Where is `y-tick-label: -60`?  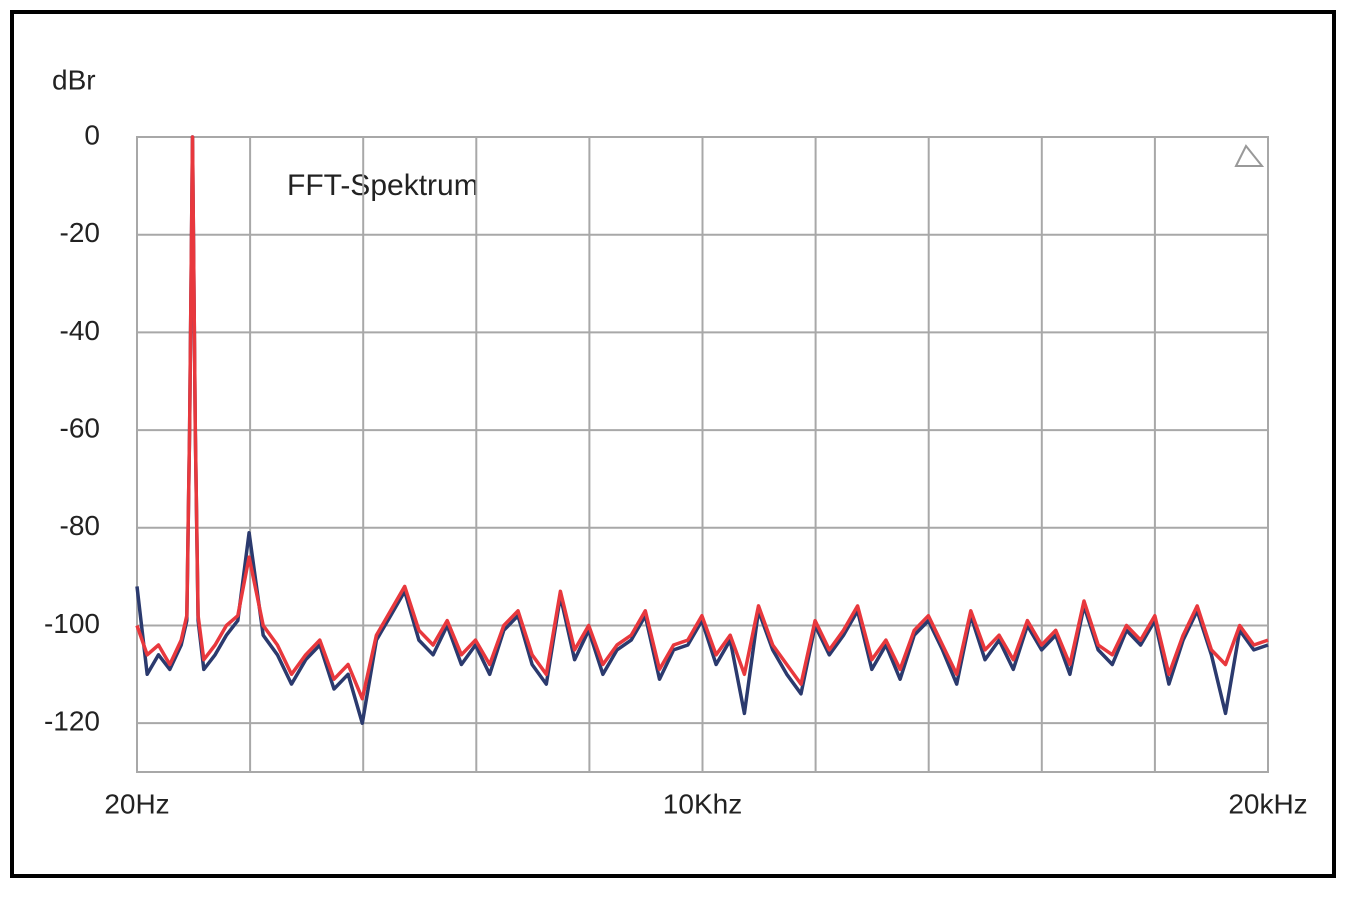
y-tick-label: -60 is located at coordinates (80, 427).